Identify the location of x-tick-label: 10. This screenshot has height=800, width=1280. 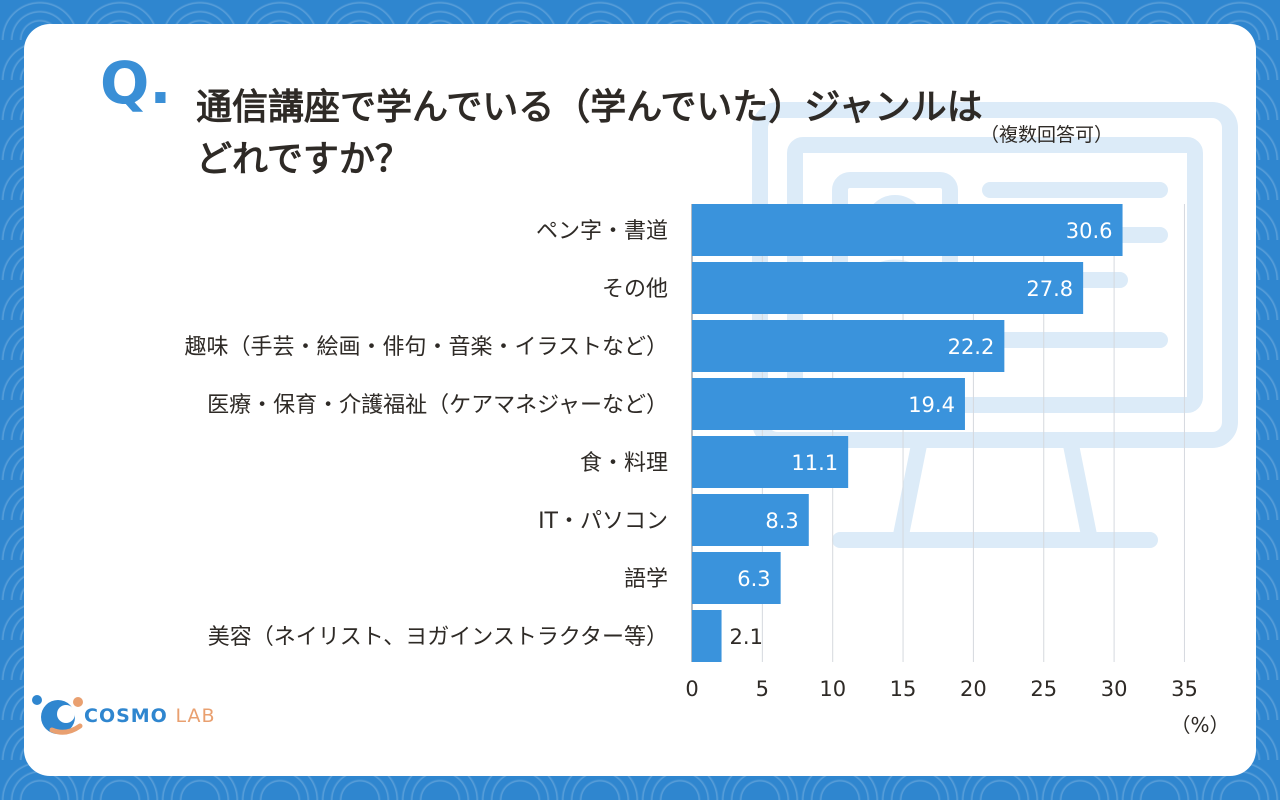
(832, 689).